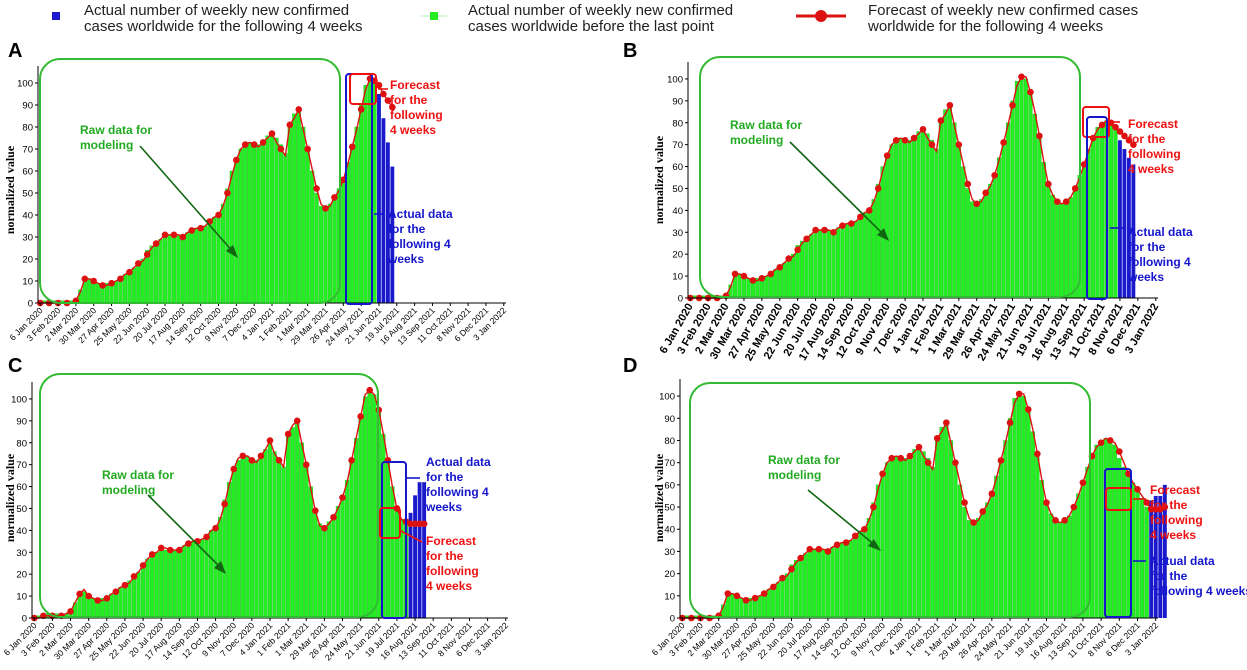 The height and width of the screenshot is (670, 1247). Describe the element at coordinates (1124, 223) in the screenshot. I see `b-bar-blue` at that location.